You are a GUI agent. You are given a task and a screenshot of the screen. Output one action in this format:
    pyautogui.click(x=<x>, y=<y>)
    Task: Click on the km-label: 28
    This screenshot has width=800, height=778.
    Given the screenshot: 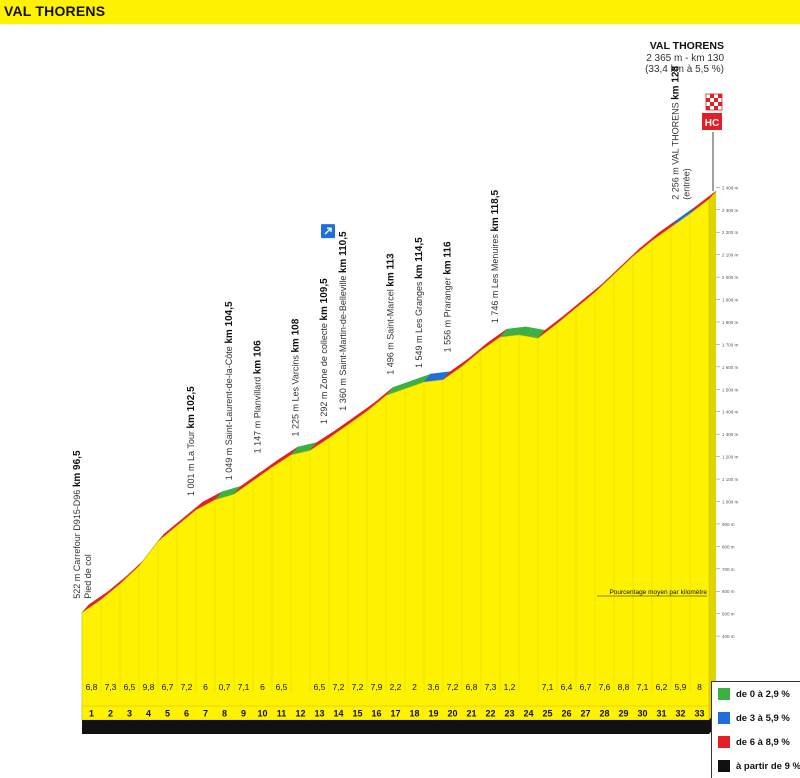 What is the action you would take?
    pyautogui.click(x=604, y=714)
    